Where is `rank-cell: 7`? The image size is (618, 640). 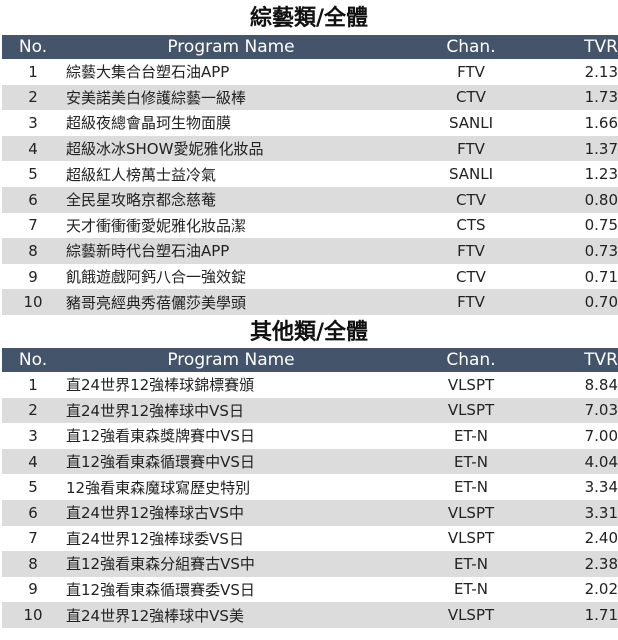 rank-cell: 7 is located at coordinates (33, 225).